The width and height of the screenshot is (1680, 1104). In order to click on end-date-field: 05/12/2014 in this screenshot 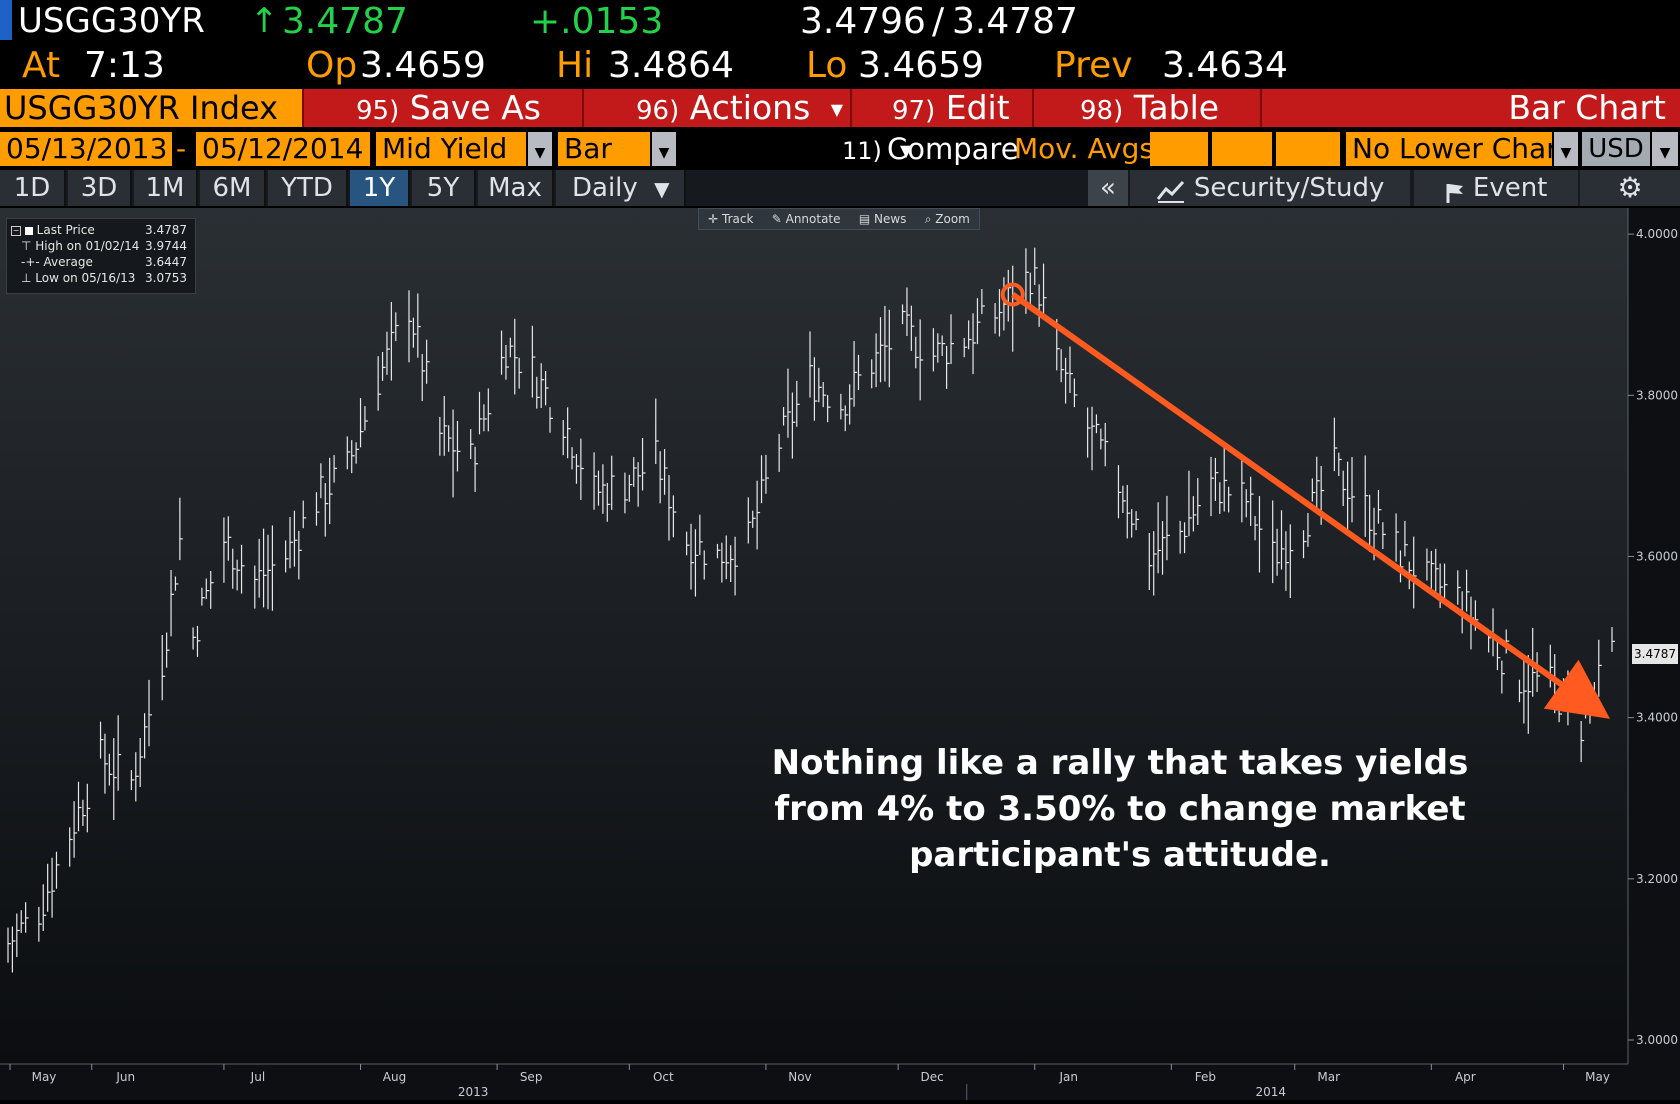, I will do `click(283, 149)`.